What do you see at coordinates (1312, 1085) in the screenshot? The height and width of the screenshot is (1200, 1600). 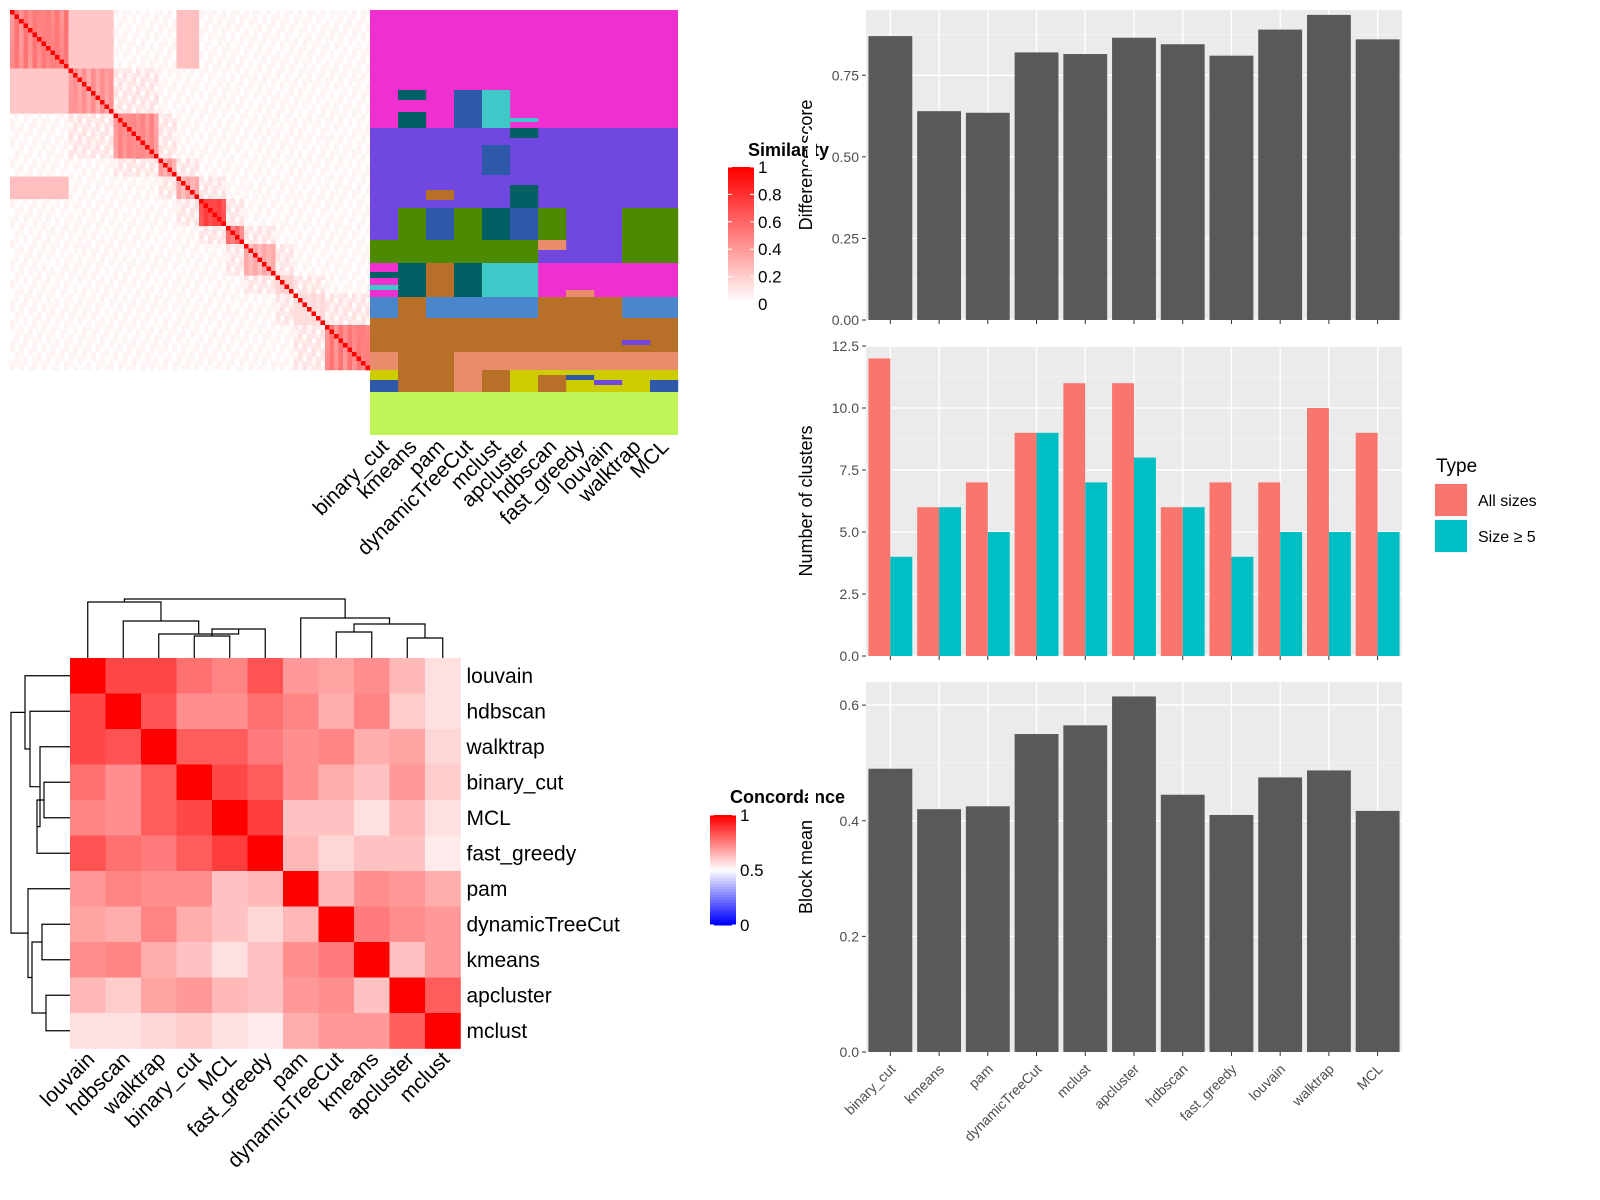 I see `x-tick-label: walktrap` at bounding box center [1312, 1085].